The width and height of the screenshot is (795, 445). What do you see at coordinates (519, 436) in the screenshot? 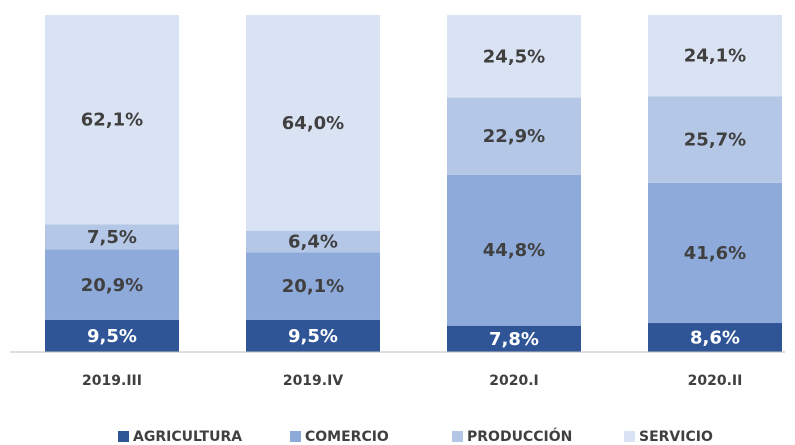
I see `legend-label: PRODUCCIÓN` at bounding box center [519, 436].